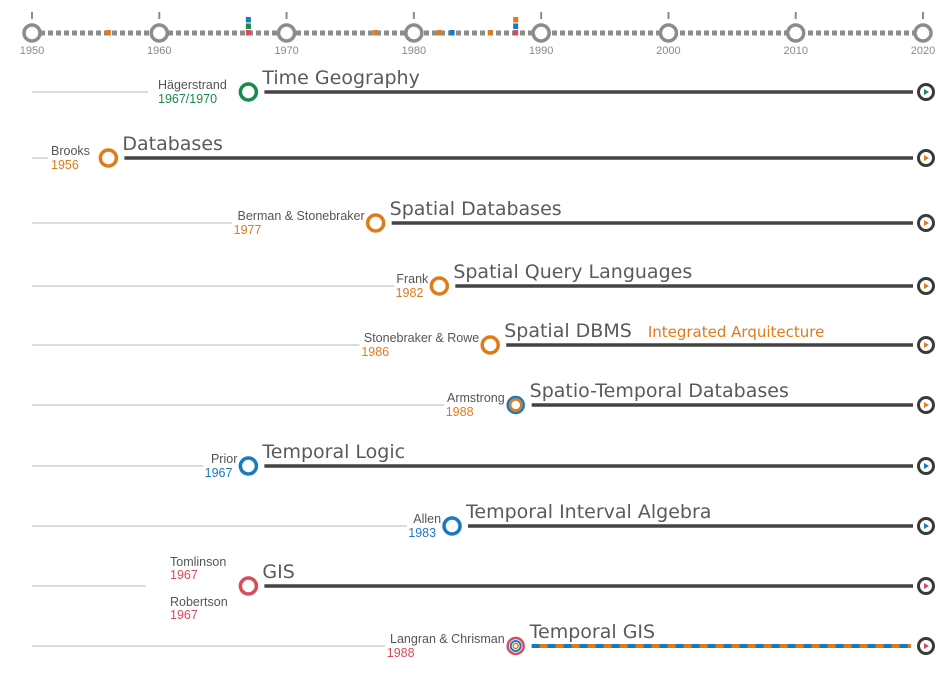 Image resolution: width=952 pixels, height=682 pixels. Describe the element at coordinates (192, 85) in the screenshot. I see `author-label: Hägerstrand` at that location.